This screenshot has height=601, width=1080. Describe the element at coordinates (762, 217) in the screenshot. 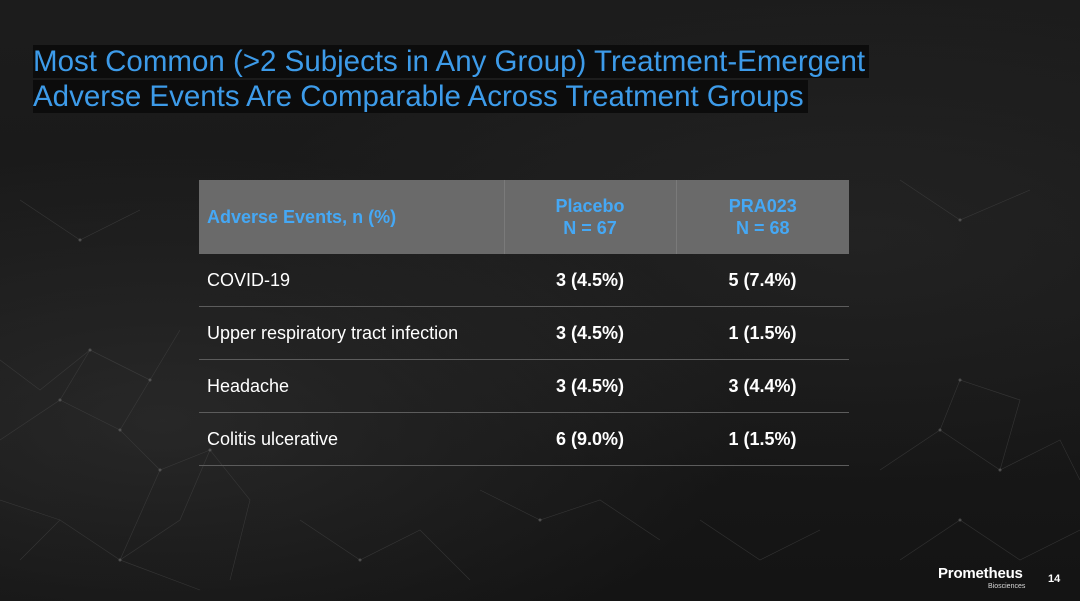

I see `column-header-pra023: PRA023 N = 68` at that location.